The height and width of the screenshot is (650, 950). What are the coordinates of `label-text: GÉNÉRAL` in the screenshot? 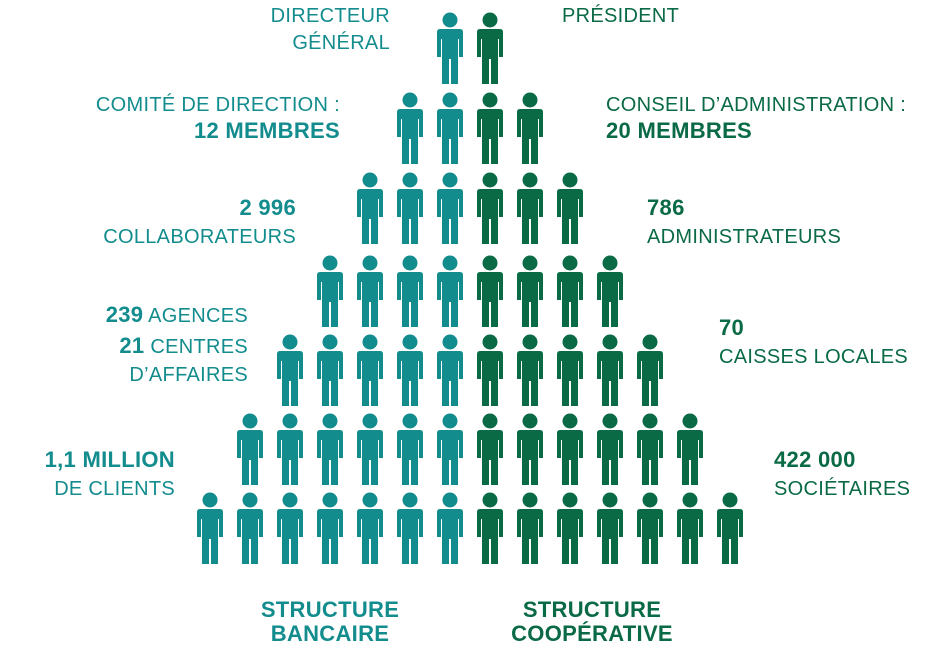 It's located at (341, 42).